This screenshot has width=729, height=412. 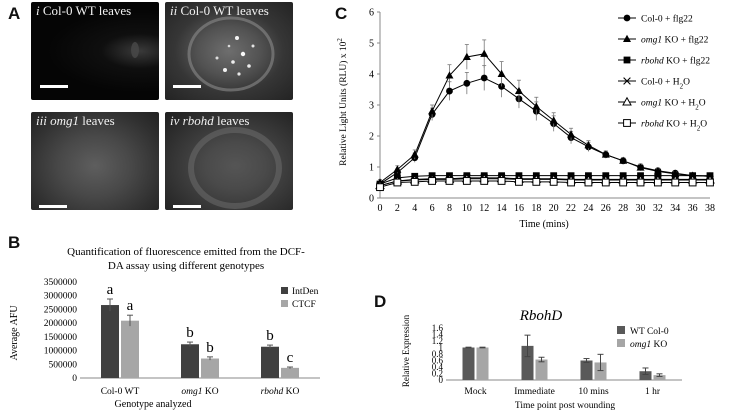 What do you see at coordinates (484, 208) in the screenshot?
I see `chart-c-xtick-label: 12` at bounding box center [484, 208].